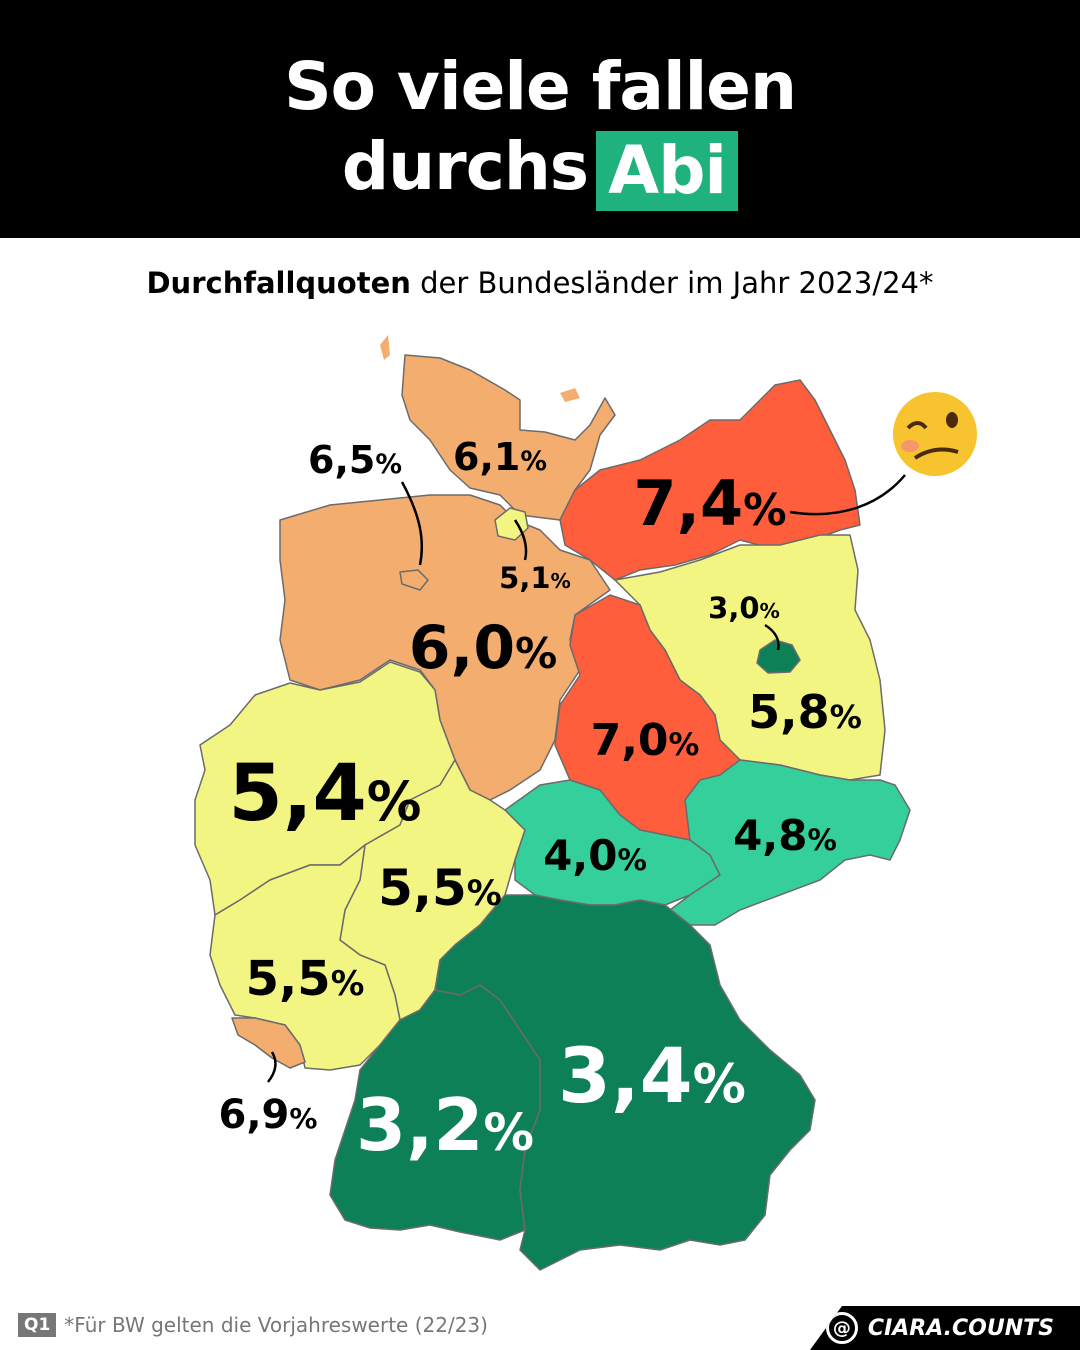  What do you see at coordinates (414, 580) in the screenshot?
I see `state-bremen` at bounding box center [414, 580].